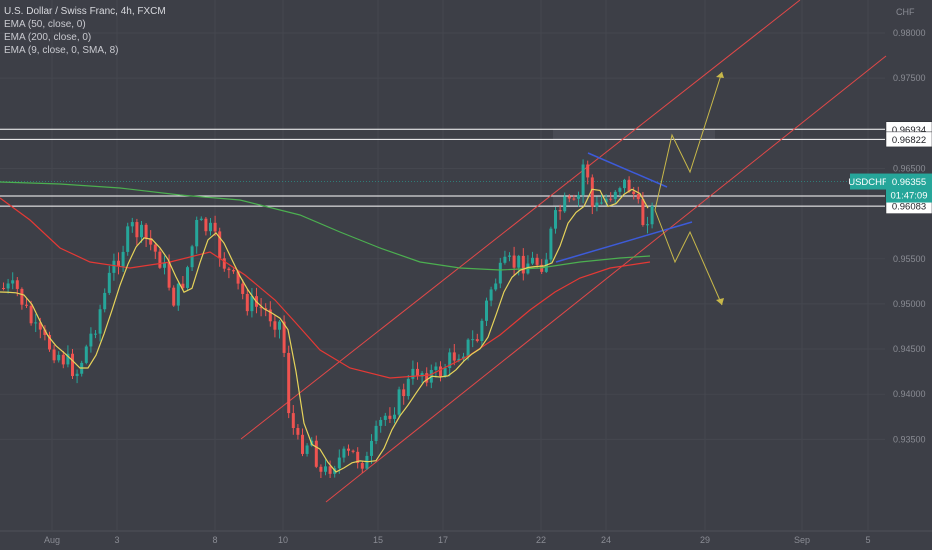 This screenshot has width=932, height=550. What do you see at coordinates (909, 130) in the screenshot?
I see `level-price-label: 0.96934` at bounding box center [909, 130].